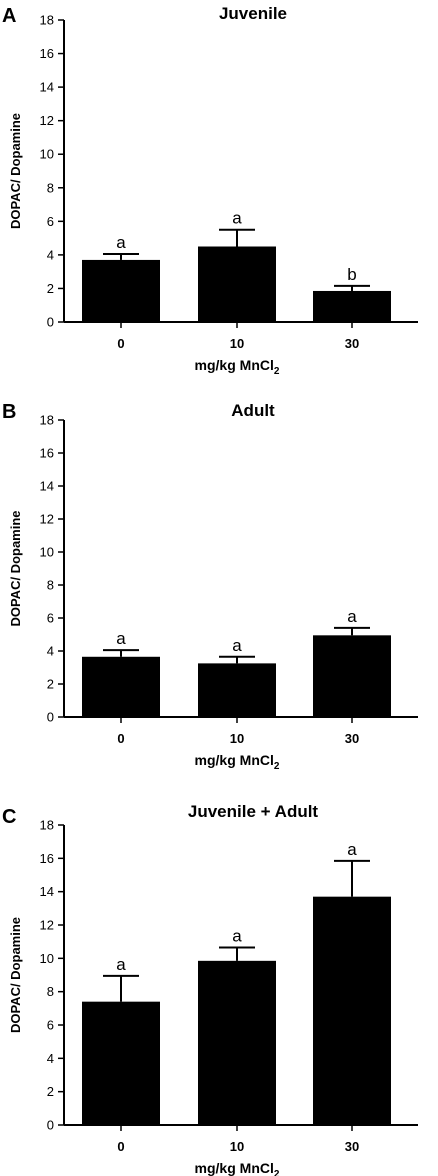  What do you see at coordinates (9, 817) in the screenshot?
I see `panel-letter: C` at bounding box center [9, 817].